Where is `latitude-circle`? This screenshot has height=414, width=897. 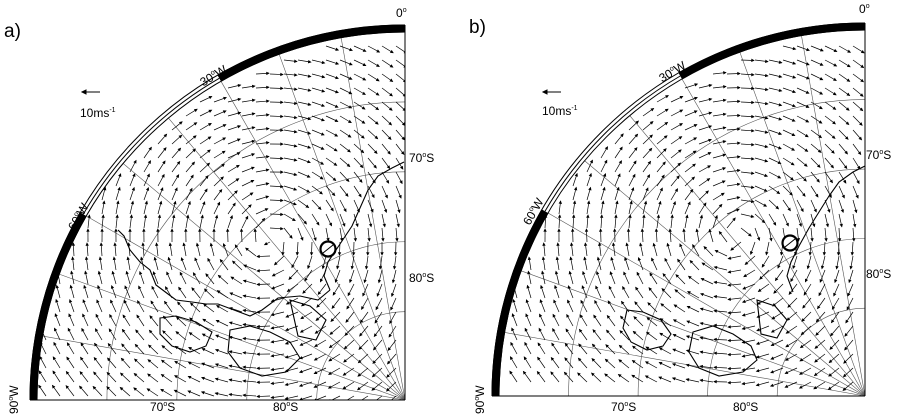
latitude-circle is located at coordinates (325, 320).